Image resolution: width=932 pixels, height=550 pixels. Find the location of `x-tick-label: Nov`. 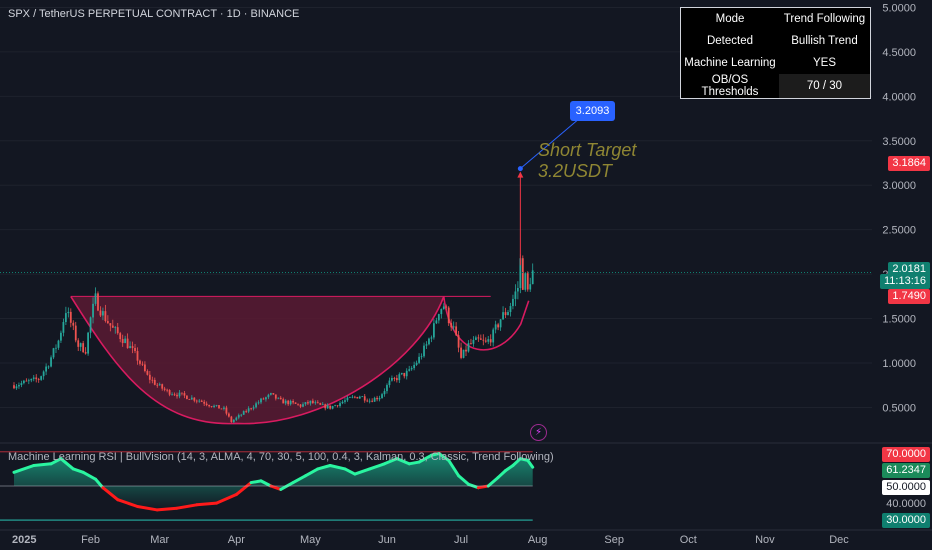

x-tick-label: Nov is located at coordinates (765, 540).